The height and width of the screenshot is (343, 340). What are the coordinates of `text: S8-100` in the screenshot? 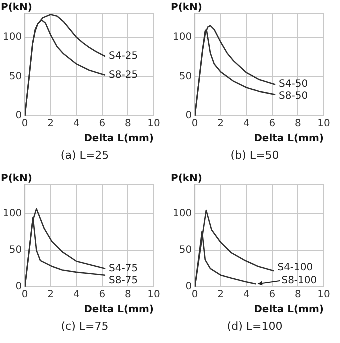 It's located at (300, 281).